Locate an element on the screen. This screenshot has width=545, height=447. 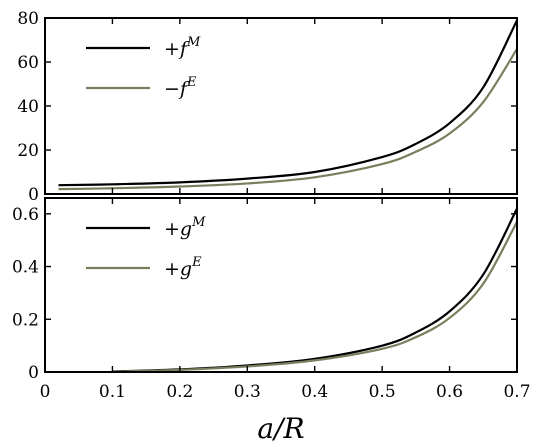
bottom-xtick-label: 0.2 is located at coordinates (179, 392).